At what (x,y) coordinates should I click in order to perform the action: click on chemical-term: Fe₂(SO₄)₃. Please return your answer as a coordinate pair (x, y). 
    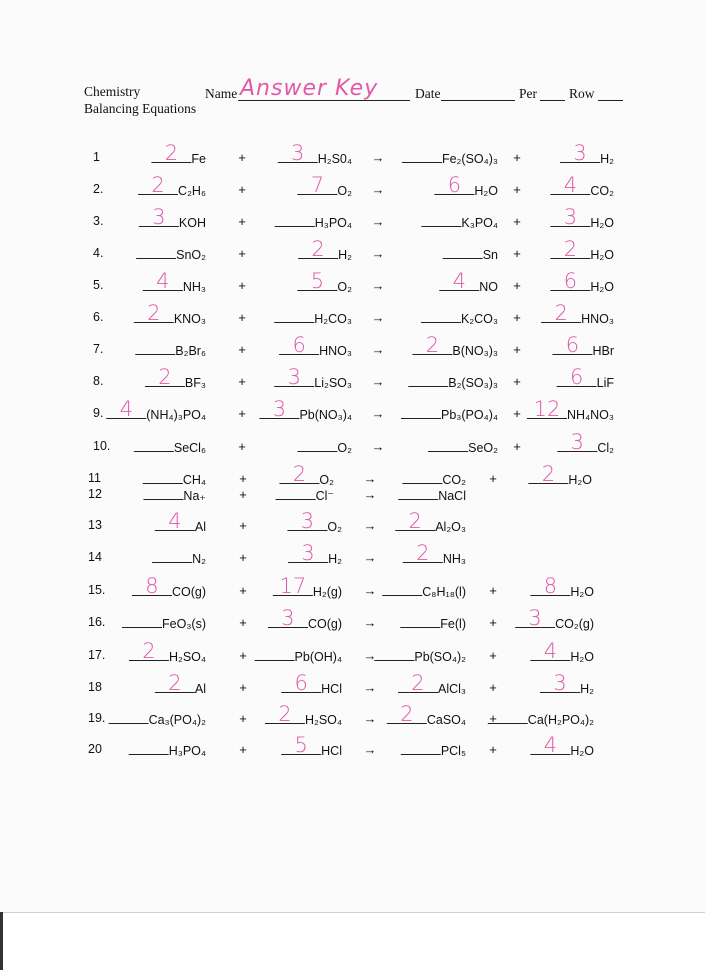
    Looking at the image, I should click on (449, 158).